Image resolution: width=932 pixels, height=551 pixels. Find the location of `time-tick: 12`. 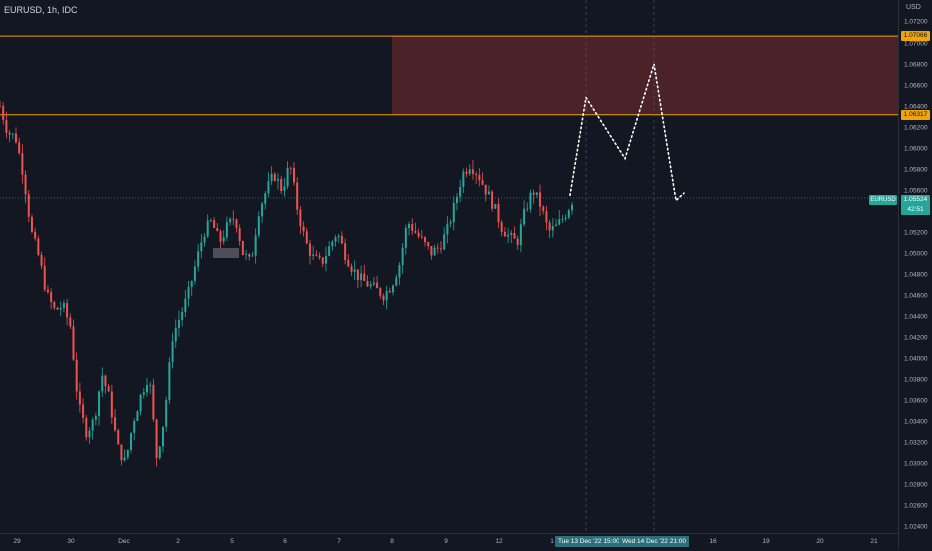

time-tick: 12 is located at coordinates (499, 541).